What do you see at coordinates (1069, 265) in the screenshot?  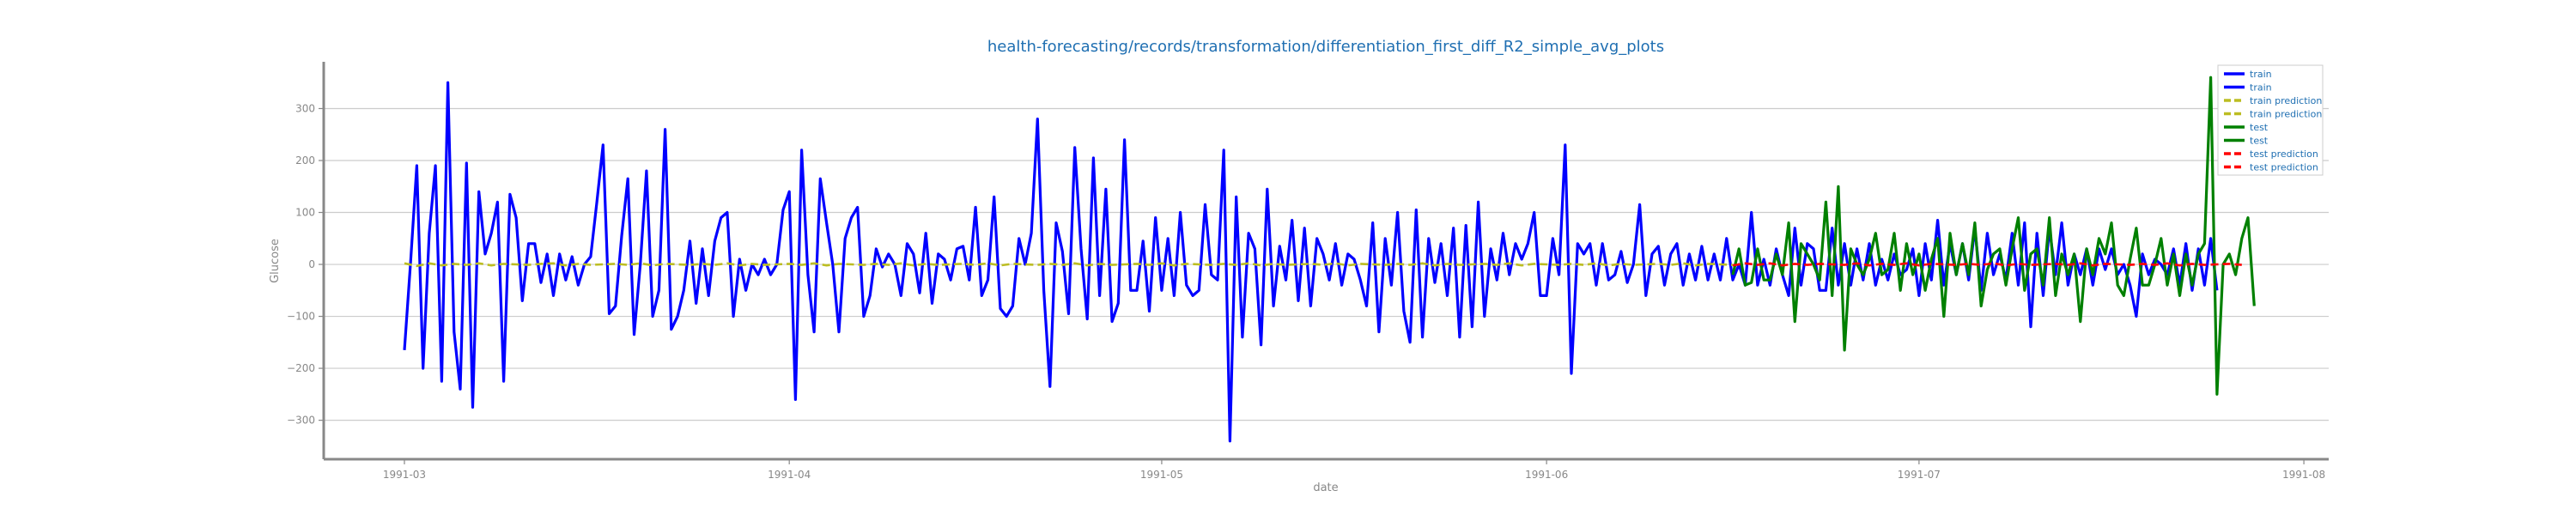 I see `series-line-train-prediction` at bounding box center [1069, 265].